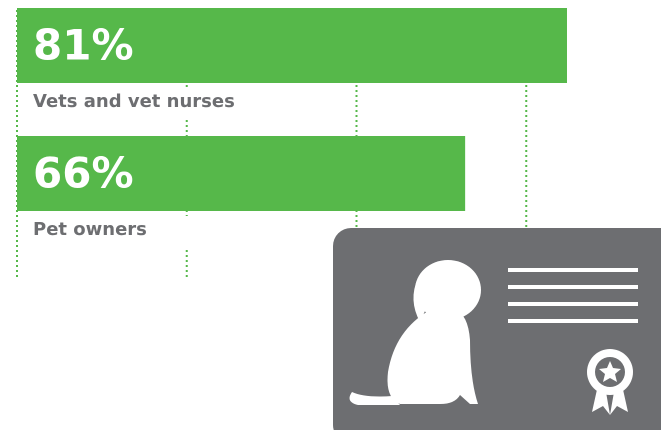 The width and height of the screenshot is (661, 430). What do you see at coordinates (90, 229) in the screenshot?
I see `category-label: Pet owners` at bounding box center [90, 229].